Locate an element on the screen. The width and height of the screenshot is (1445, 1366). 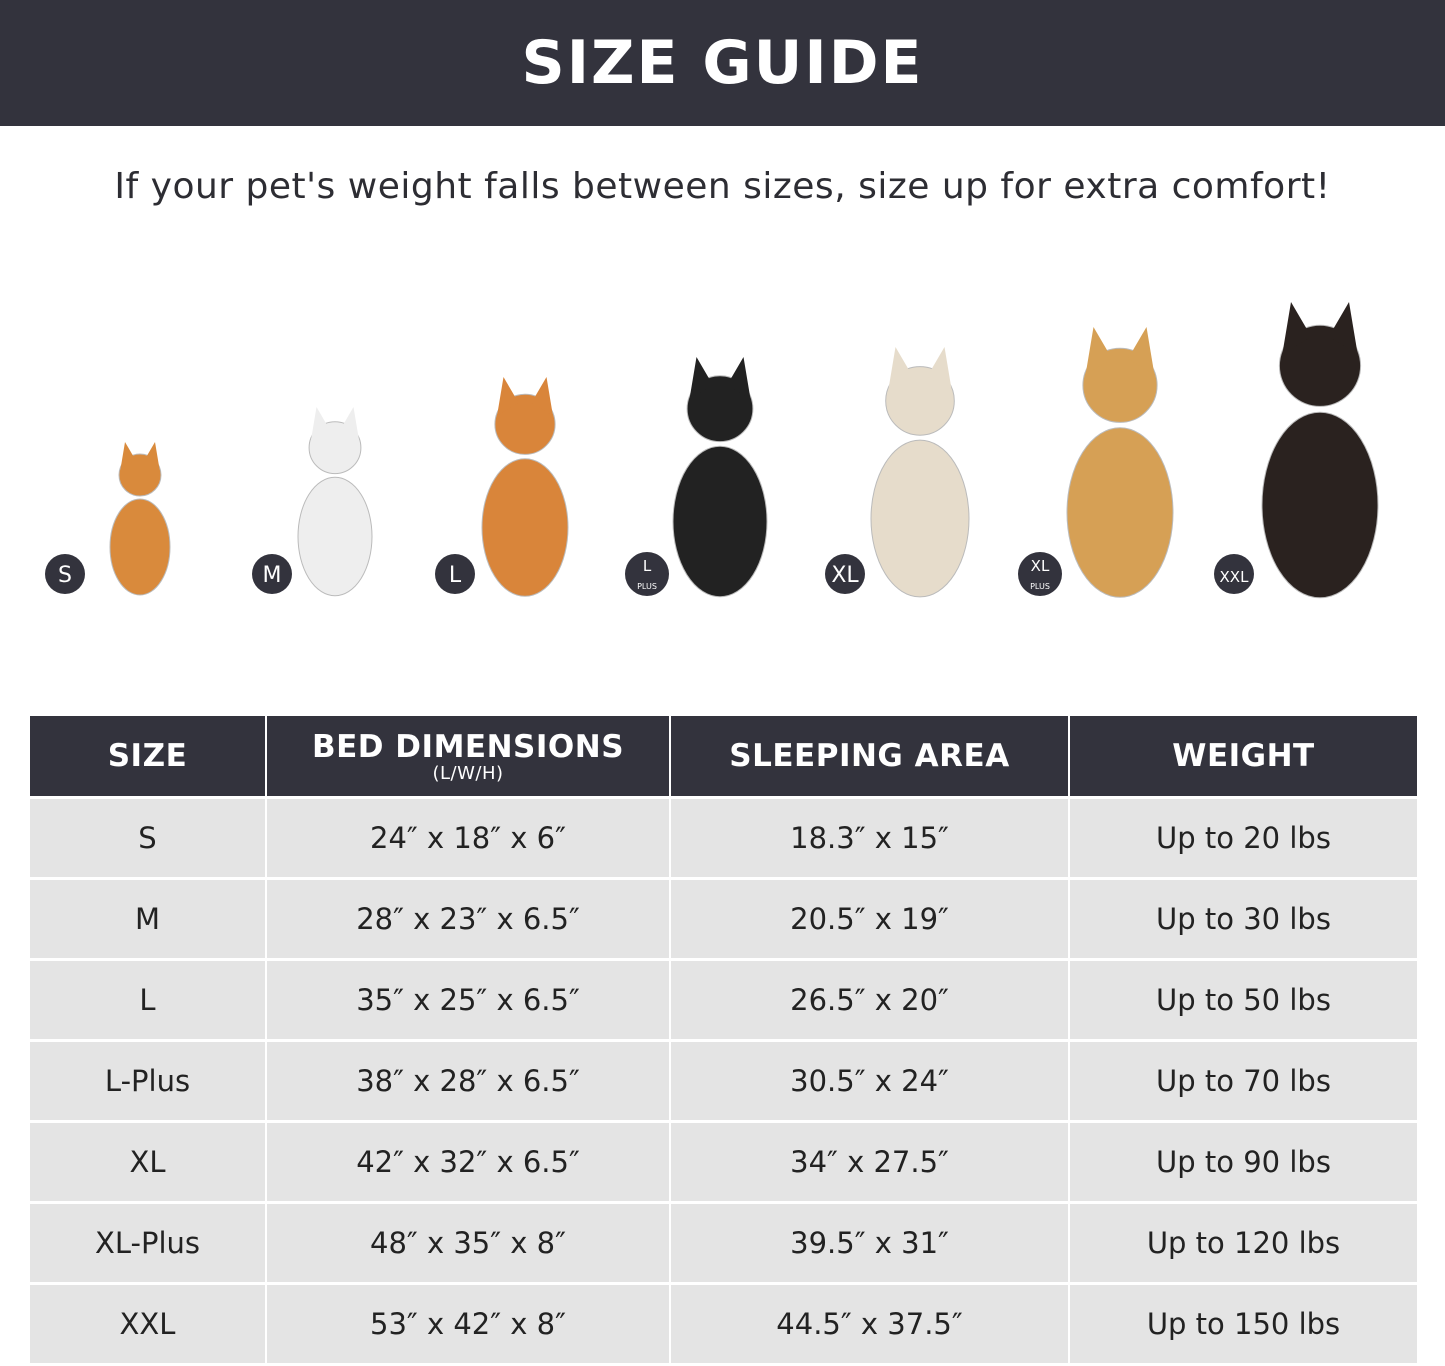
header-label: BED DIMENSIONS is located at coordinates (468, 747).